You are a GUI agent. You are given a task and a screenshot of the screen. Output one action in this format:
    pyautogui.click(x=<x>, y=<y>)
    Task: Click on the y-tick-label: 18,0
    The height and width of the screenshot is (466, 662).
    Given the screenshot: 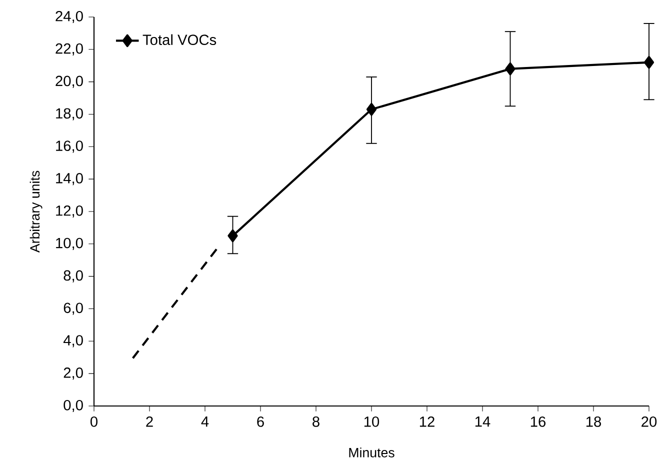 What is the action you would take?
    pyautogui.click(x=69, y=114)
    